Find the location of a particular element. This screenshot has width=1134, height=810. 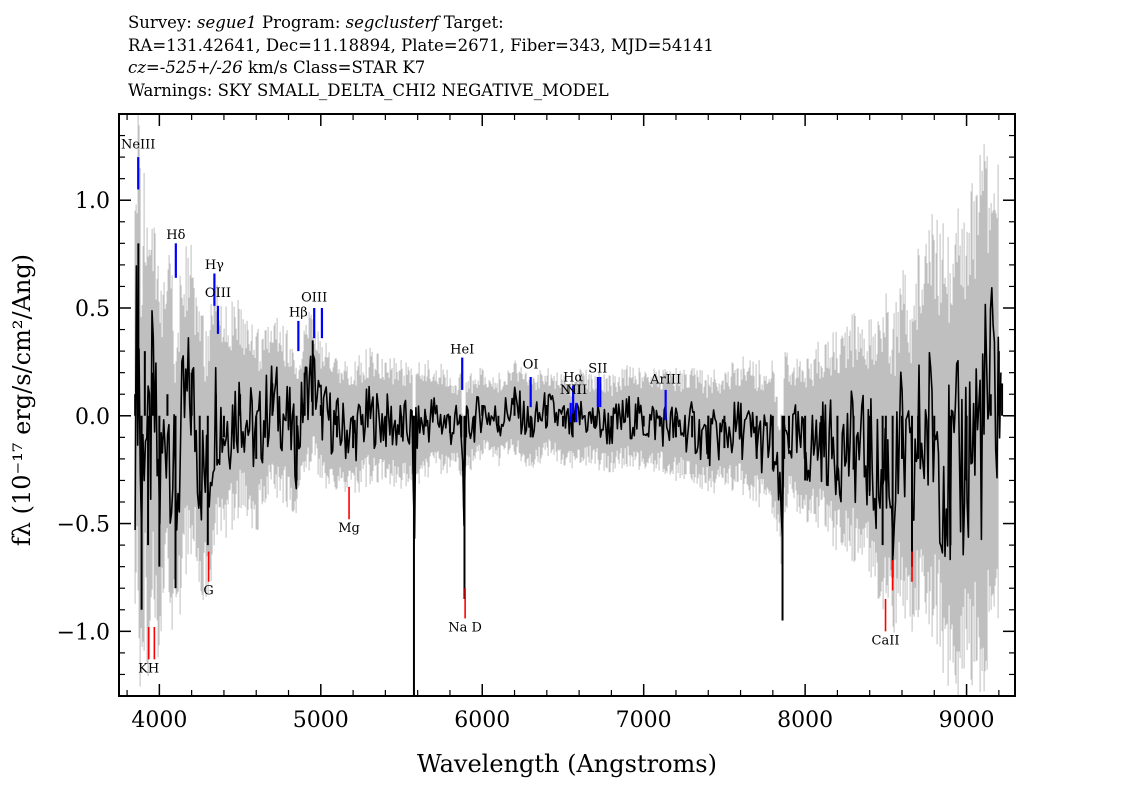

survey-label: Survey: is located at coordinates (160, 22).